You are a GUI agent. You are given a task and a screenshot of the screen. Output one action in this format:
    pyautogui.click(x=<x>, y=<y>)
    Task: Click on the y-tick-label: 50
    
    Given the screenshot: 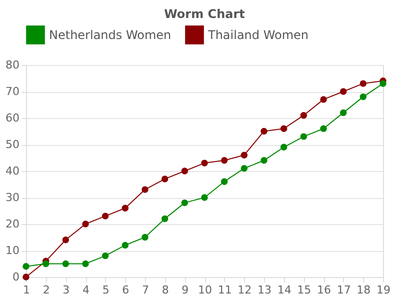 What is the action you would take?
    pyautogui.click(x=13, y=144)
    